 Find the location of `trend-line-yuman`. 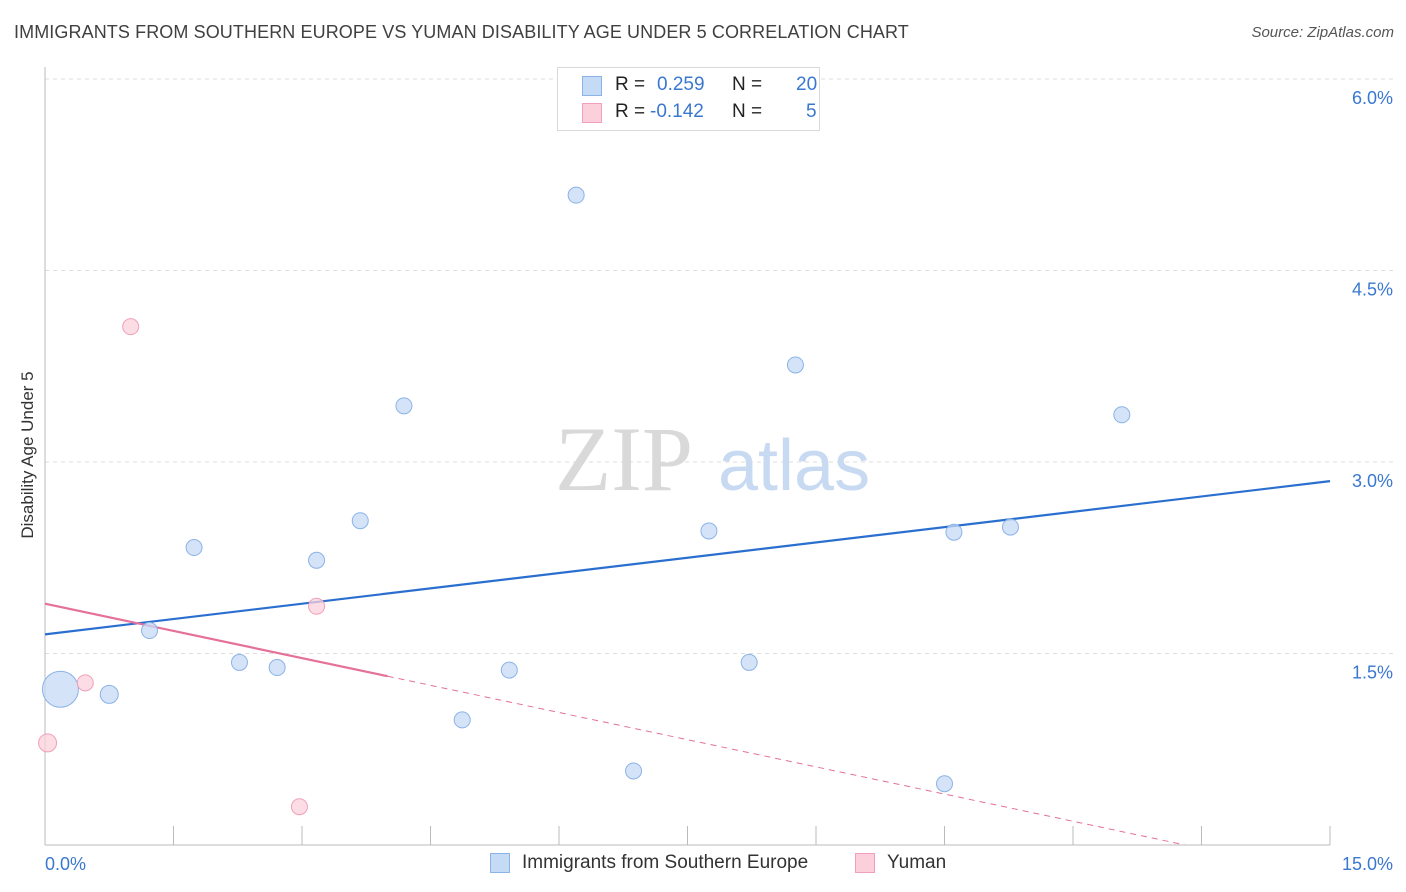

trend-line-yuman is located at coordinates (216, 640).